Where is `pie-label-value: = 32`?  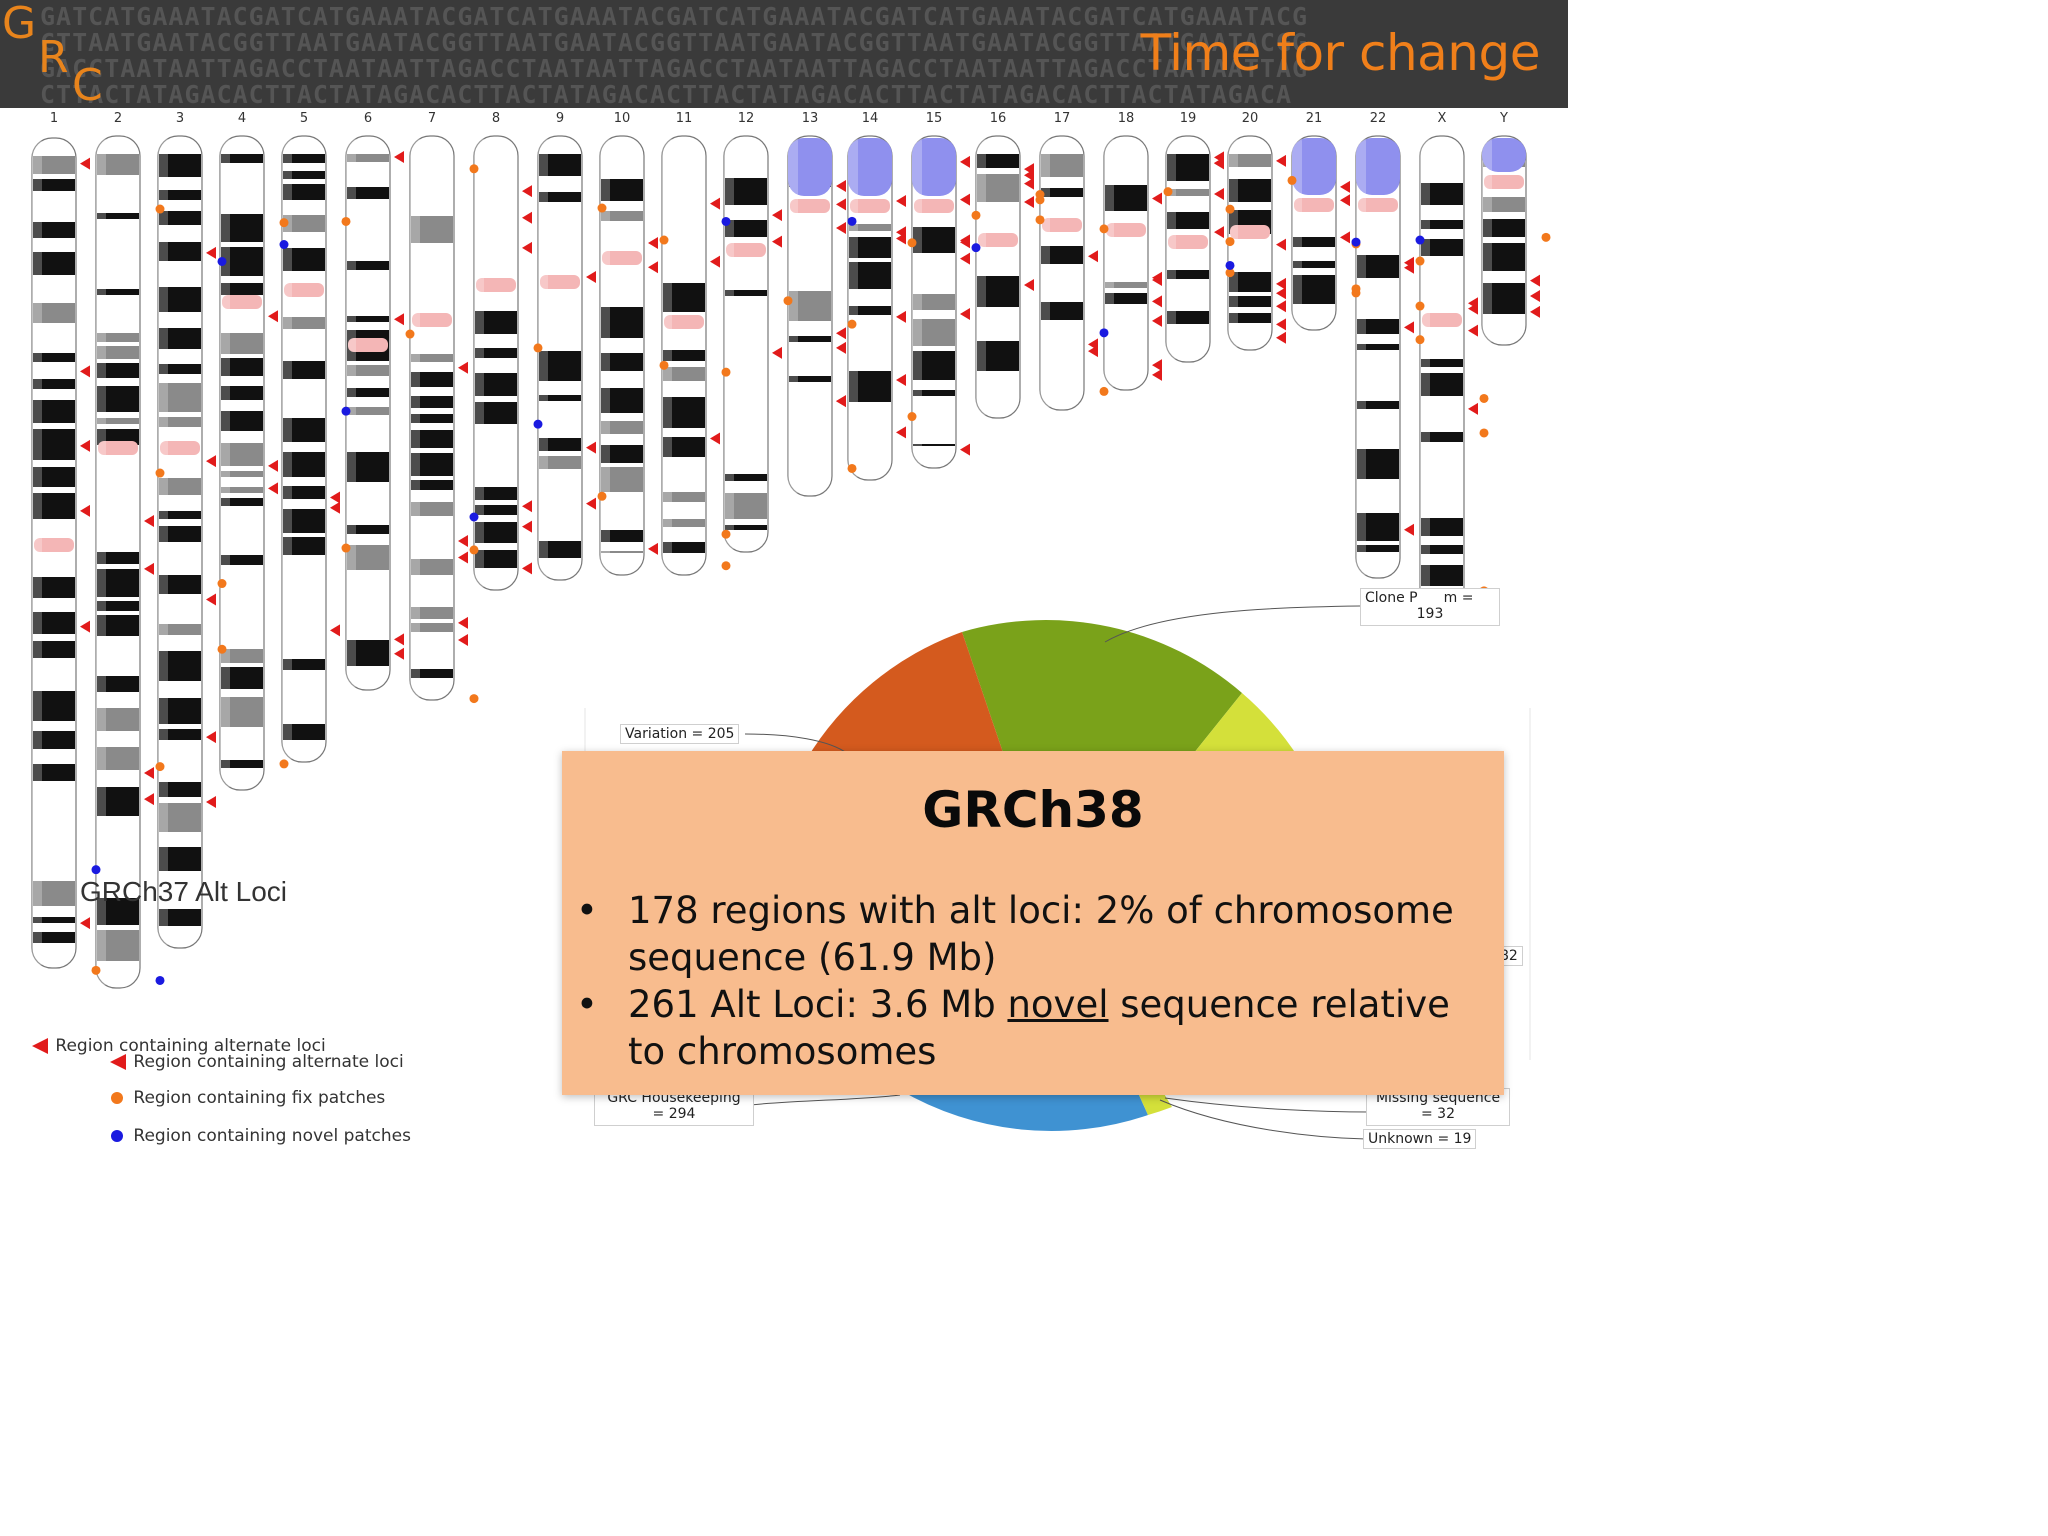 pie-label-value: = 32 is located at coordinates (1438, 1114).